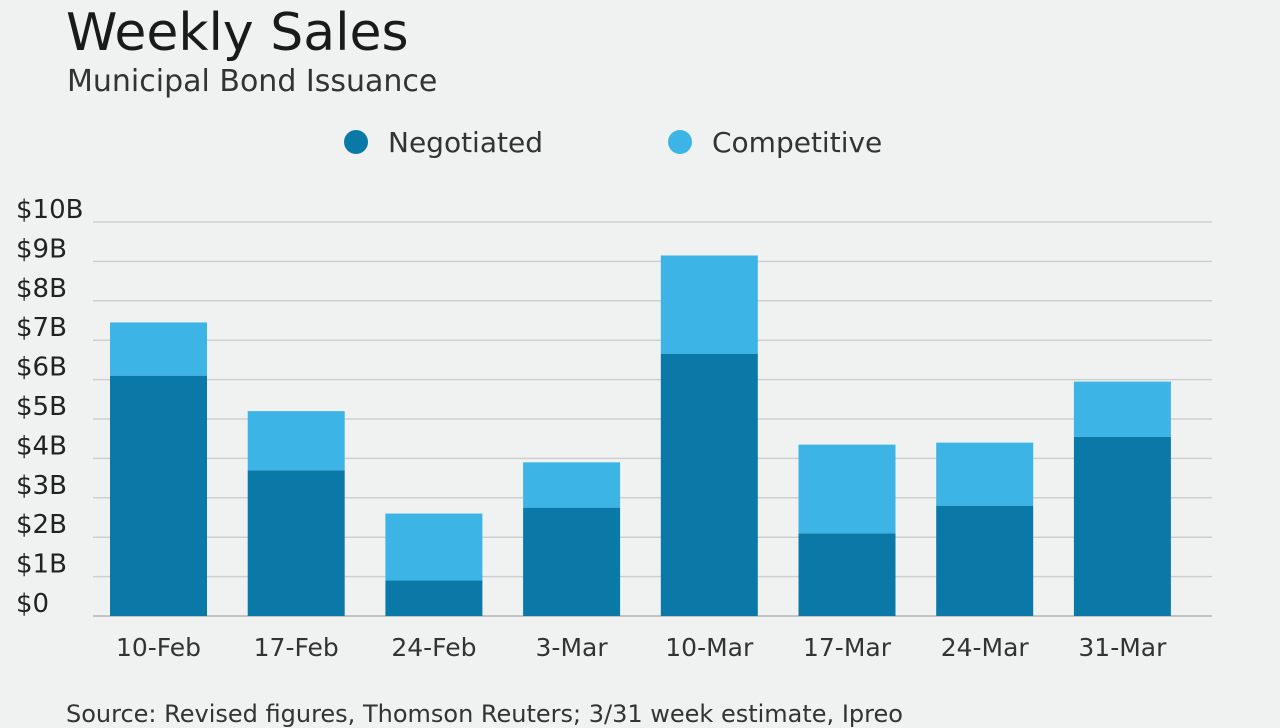 This screenshot has height=728, width=1280. What do you see at coordinates (158, 349) in the screenshot?
I see `bar-competitive-10-Feb` at bounding box center [158, 349].